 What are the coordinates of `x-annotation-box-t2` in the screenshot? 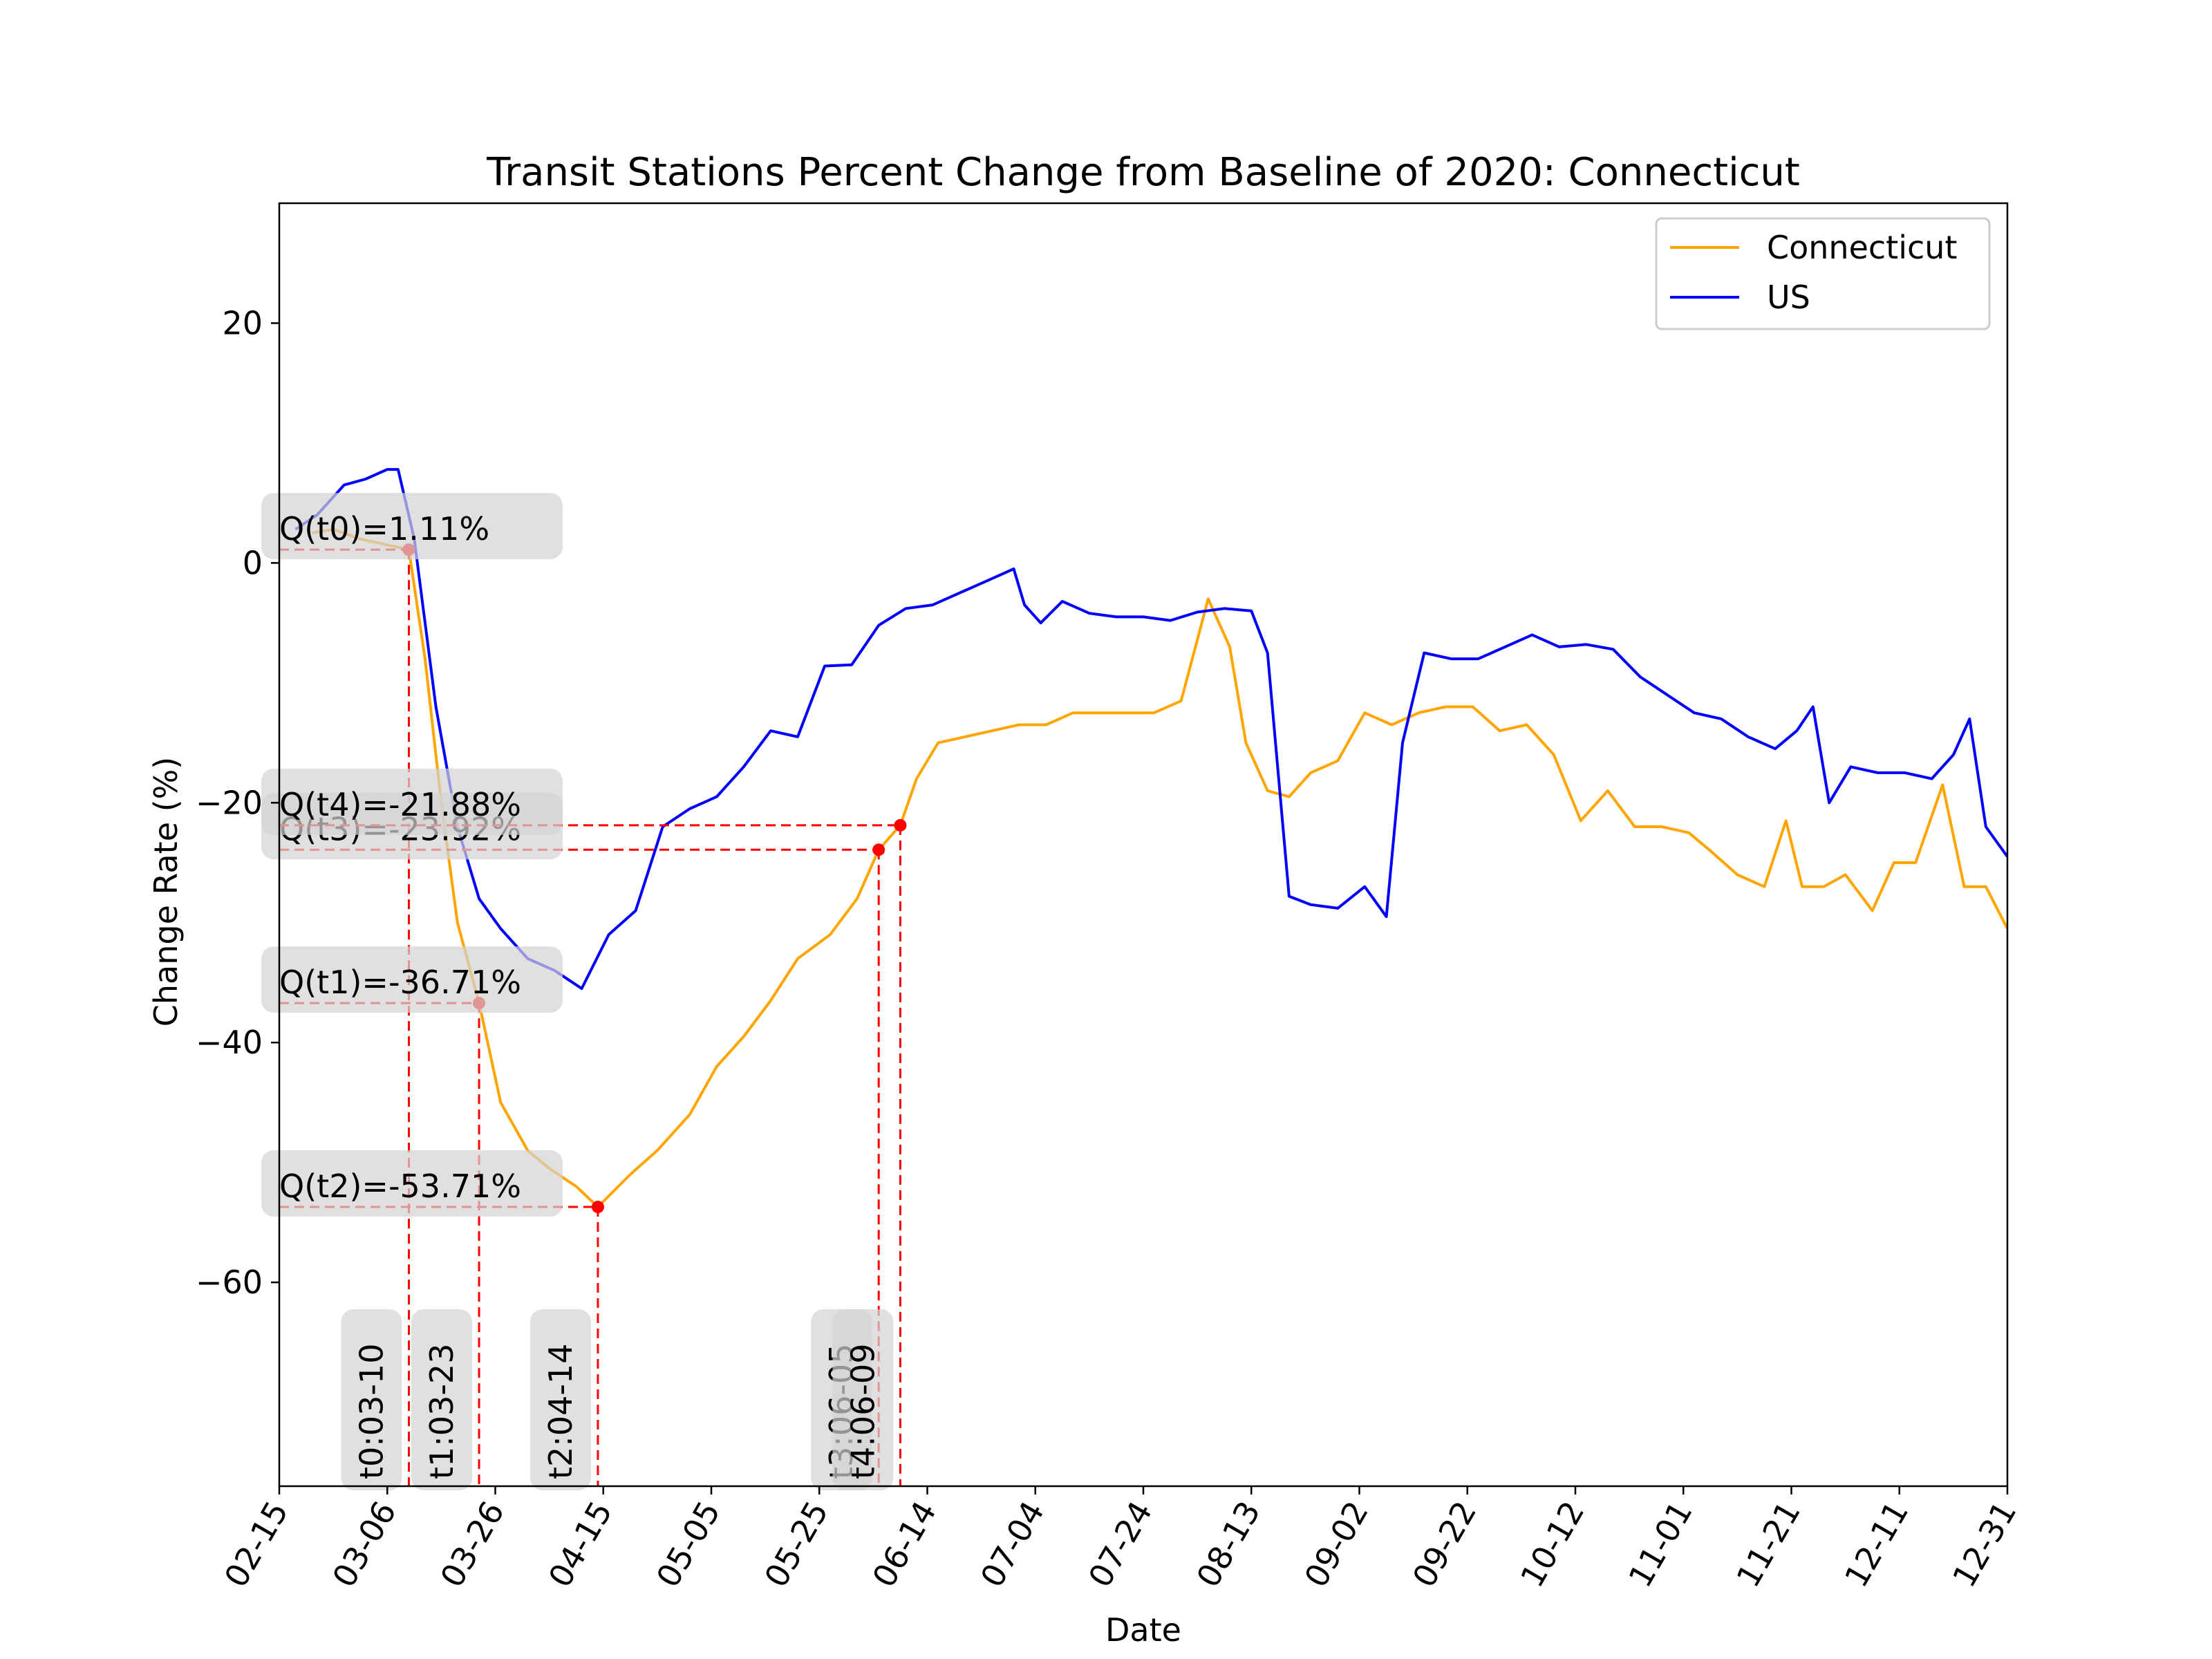 It's located at (560, 1399).